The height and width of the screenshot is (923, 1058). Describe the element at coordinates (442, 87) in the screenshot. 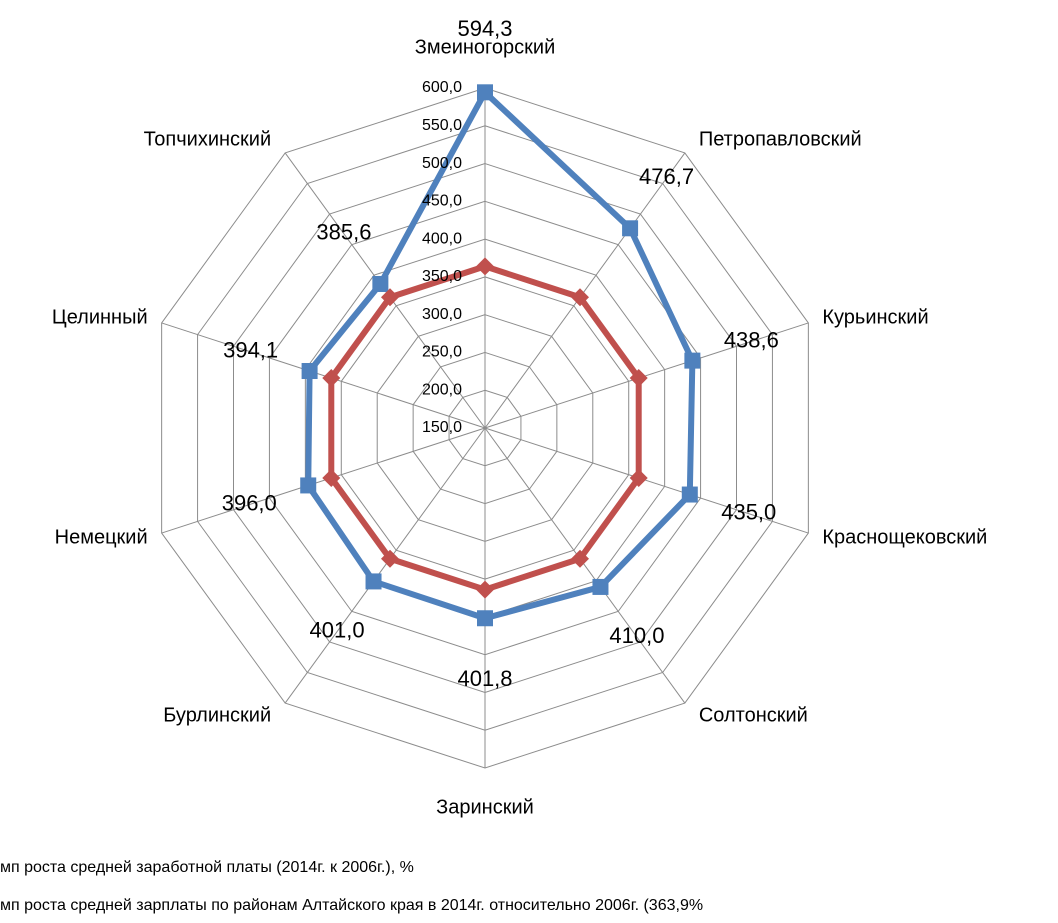

I see `tick-label: 600,0` at that location.